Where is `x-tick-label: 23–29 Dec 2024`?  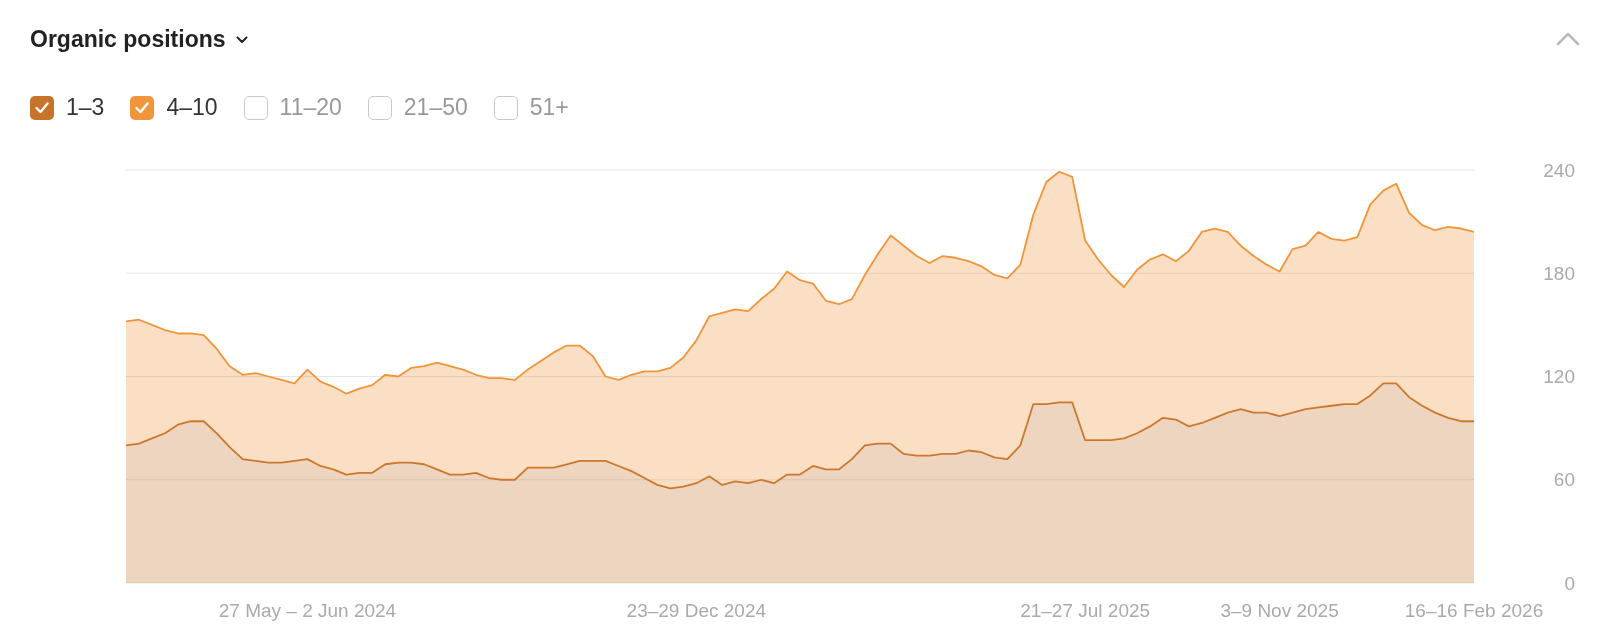 x-tick-label: 23–29 Dec 2024 is located at coordinates (696, 610).